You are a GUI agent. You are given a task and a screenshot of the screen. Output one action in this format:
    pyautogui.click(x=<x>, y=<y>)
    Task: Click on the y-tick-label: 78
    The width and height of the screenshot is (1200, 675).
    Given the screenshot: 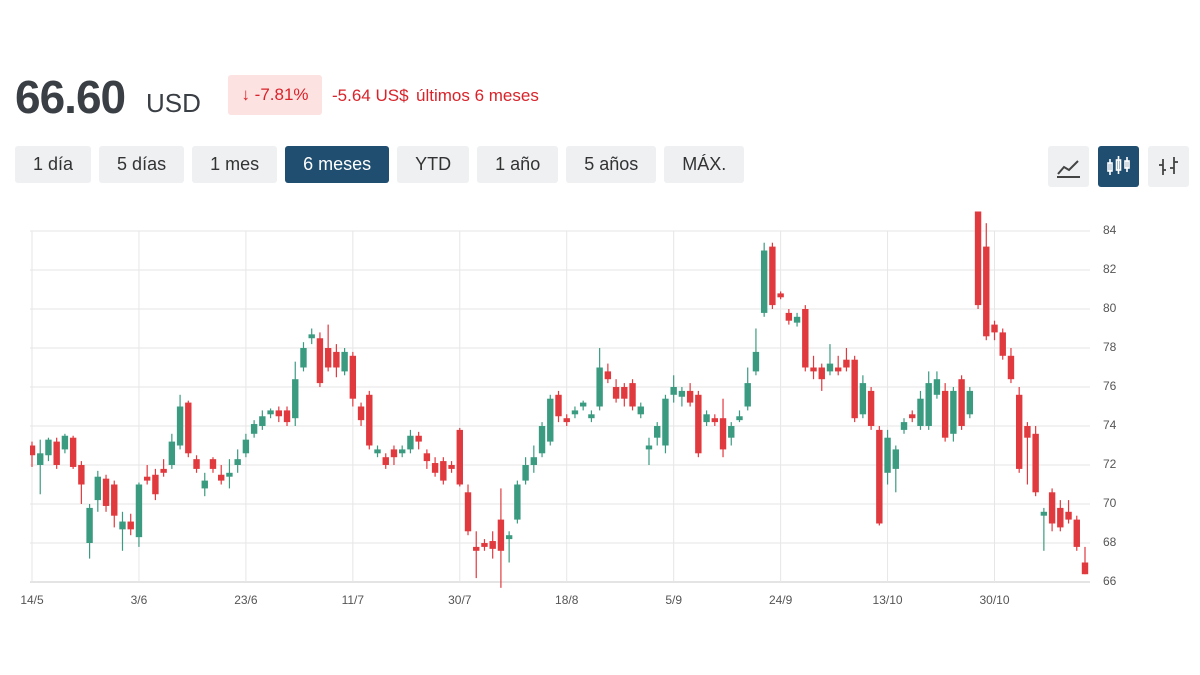 What is the action you would take?
    pyautogui.click(x=1110, y=347)
    